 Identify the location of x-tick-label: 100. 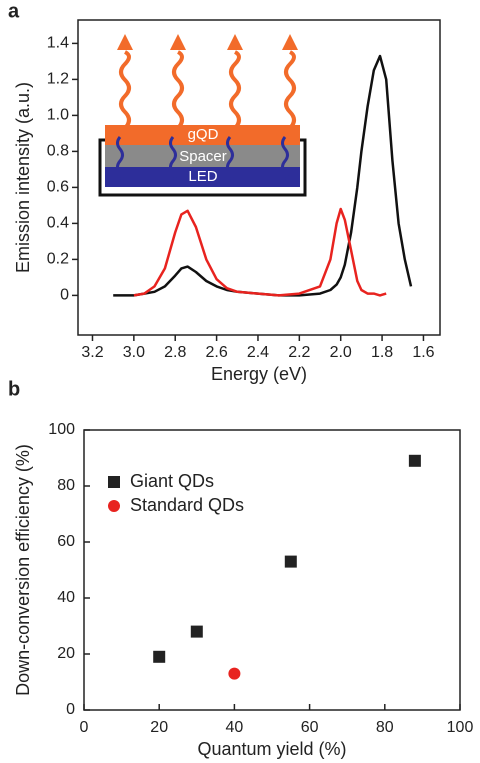
(460, 727).